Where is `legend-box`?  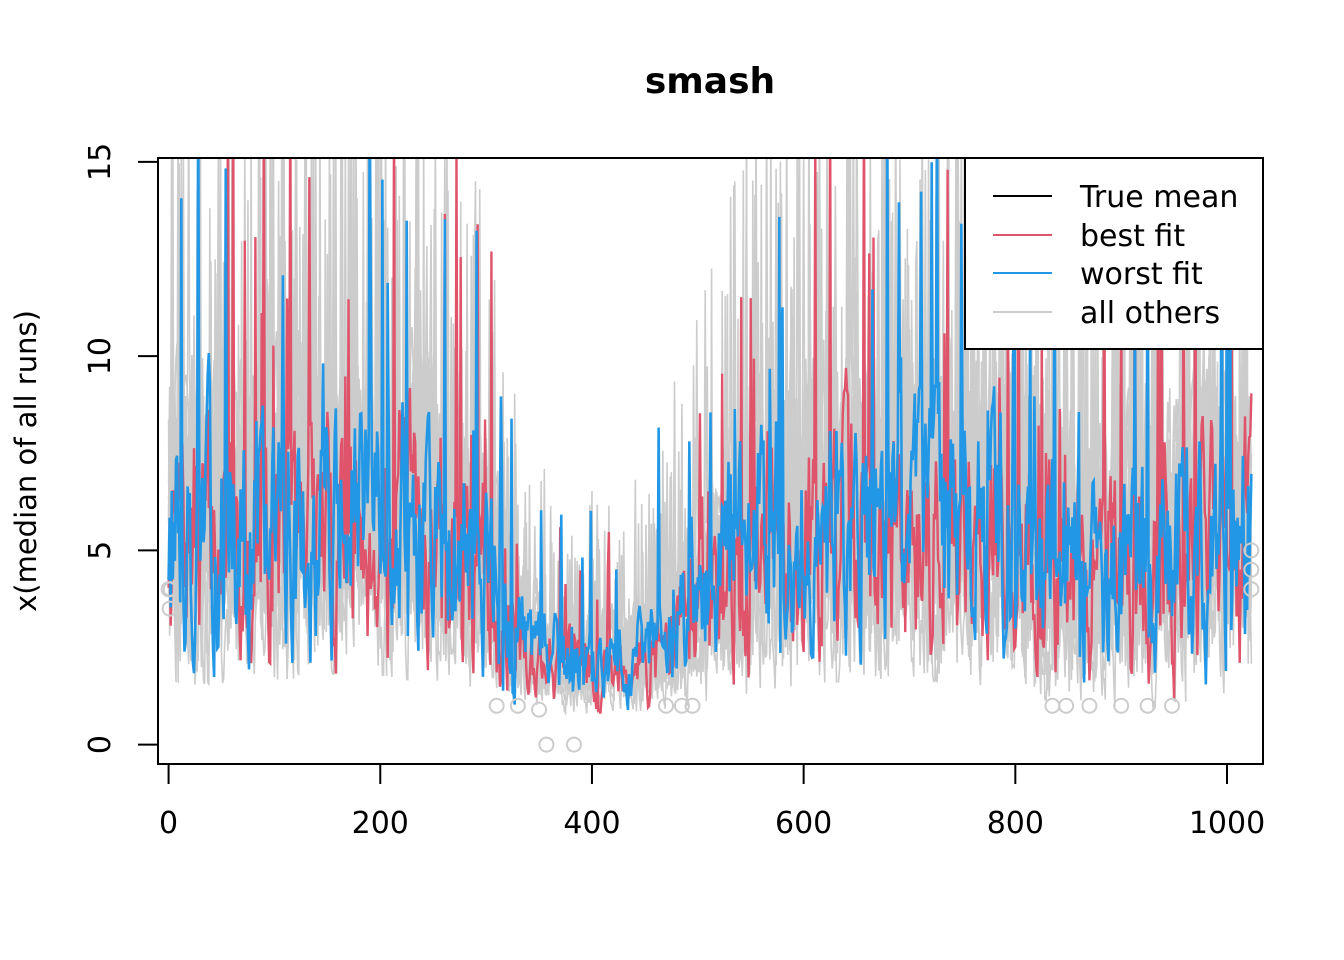 legend-box is located at coordinates (1114, 253).